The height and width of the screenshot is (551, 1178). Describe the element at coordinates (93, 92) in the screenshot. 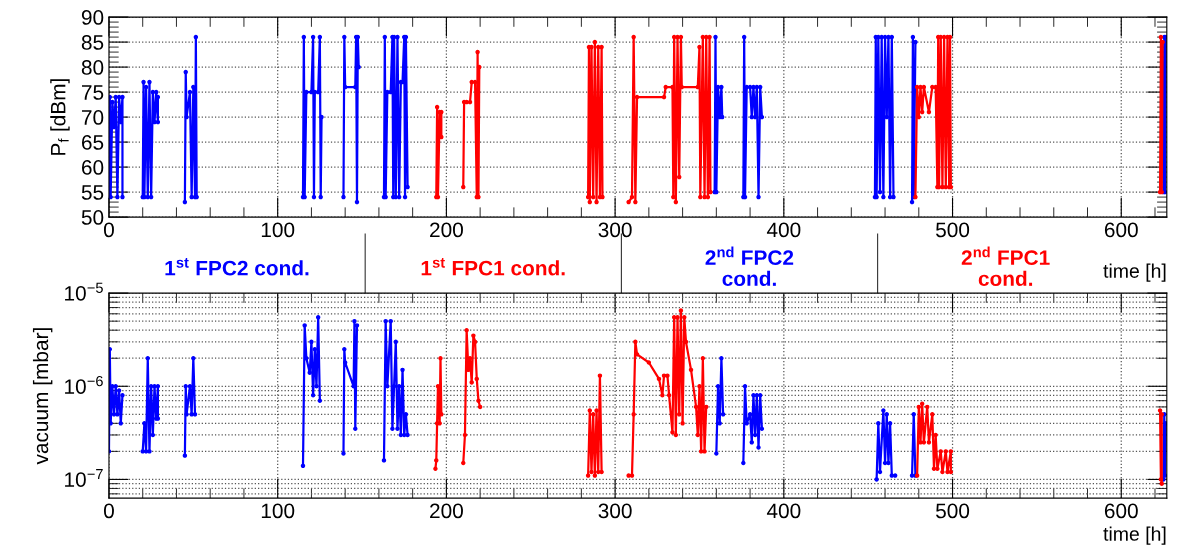

I see `y-tick-label: 75` at that location.